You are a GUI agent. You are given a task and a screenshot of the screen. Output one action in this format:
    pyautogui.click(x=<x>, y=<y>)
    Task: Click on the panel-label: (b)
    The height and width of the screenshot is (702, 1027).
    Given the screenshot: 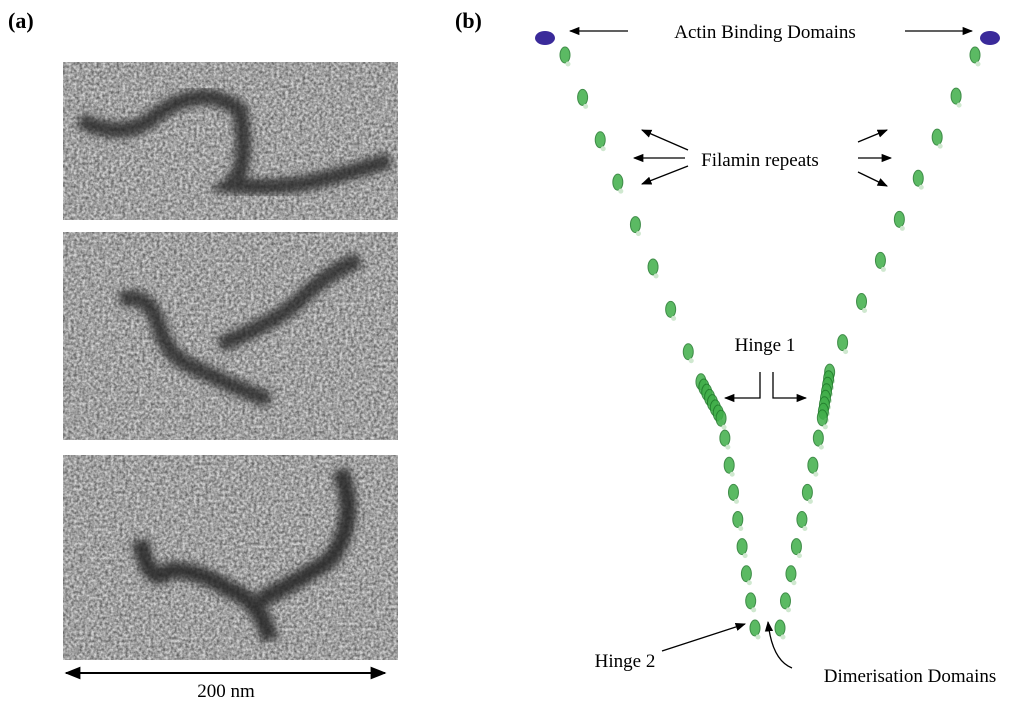 What is the action you would take?
    pyautogui.click(x=468, y=20)
    